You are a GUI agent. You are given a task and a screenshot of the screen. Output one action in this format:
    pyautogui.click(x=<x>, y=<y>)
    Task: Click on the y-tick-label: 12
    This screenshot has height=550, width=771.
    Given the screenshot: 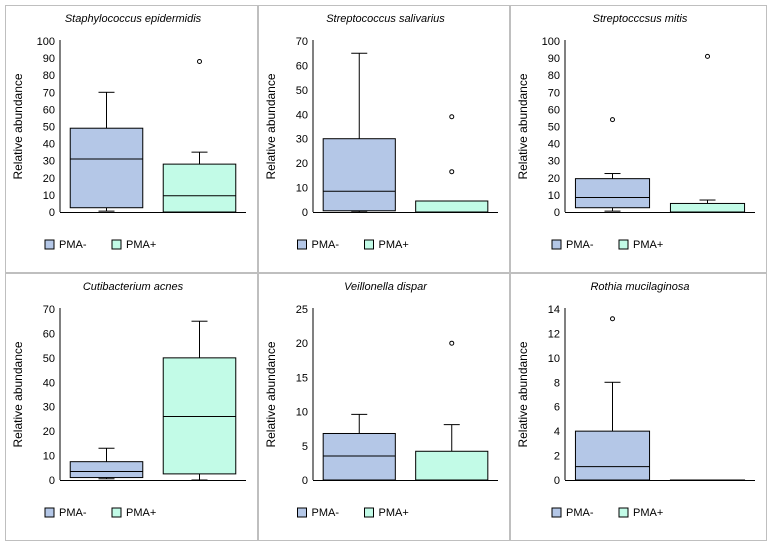 What is the action you would take?
    pyautogui.click(x=554, y=334)
    